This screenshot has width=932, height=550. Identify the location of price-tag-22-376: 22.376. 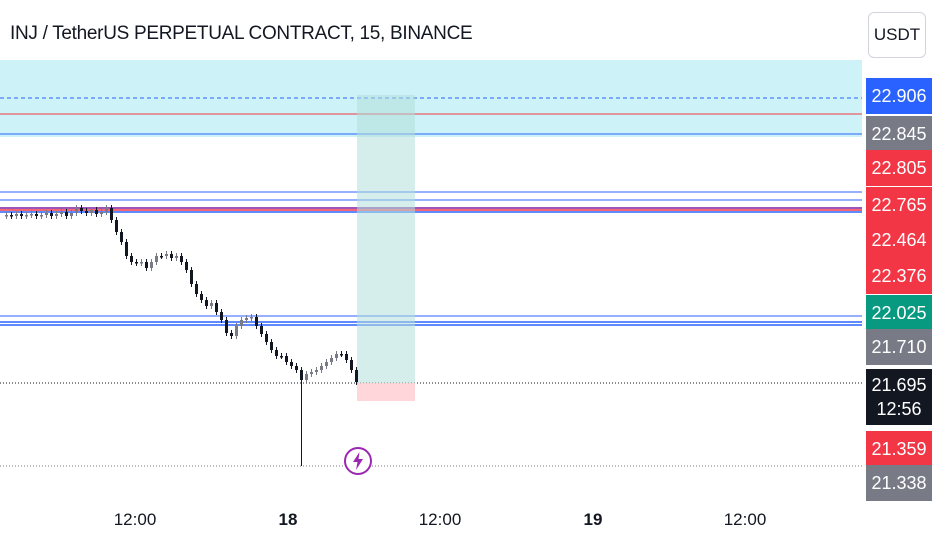
(899, 276).